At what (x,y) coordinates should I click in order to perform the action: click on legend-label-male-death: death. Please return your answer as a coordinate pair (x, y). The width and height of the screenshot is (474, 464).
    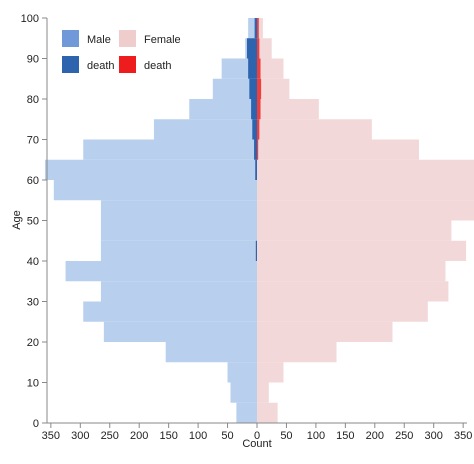
    Looking at the image, I should click on (101, 66).